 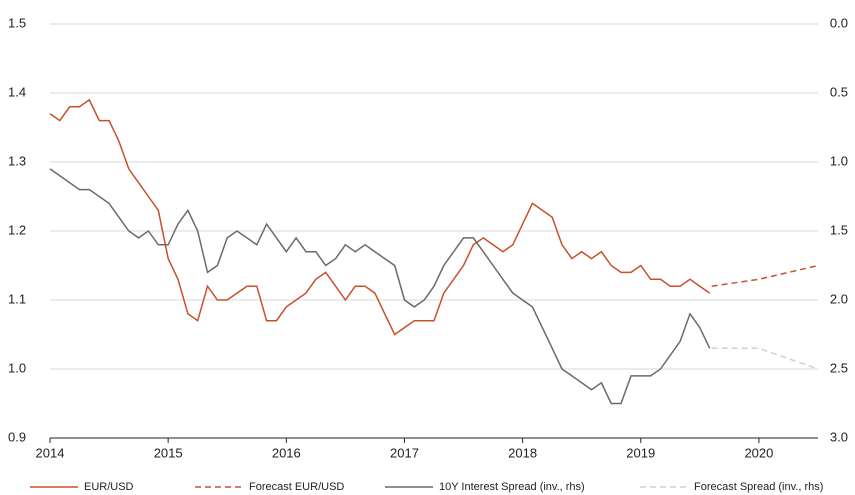 I want to click on y-tick-label: 1.2, so click(x=17, y=229).